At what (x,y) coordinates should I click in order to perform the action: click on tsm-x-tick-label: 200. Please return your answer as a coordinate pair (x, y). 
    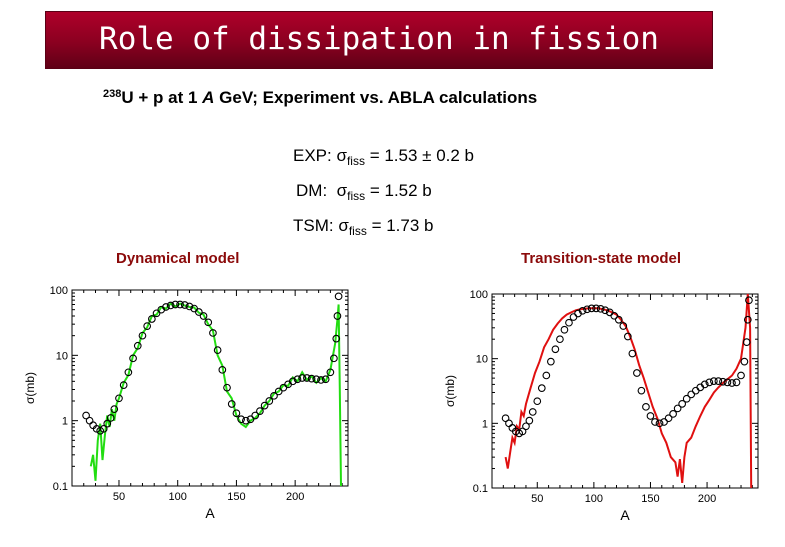
    Looking at the image, I should click on (707, 499).